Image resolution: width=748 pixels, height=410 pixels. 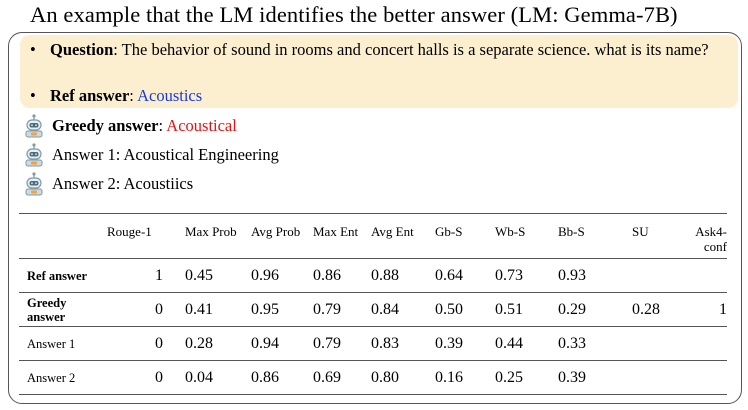 What do you see at coordinates (658, 236) in the screenshot?
I see `column-header: SU` at bounding box center [658, 236].